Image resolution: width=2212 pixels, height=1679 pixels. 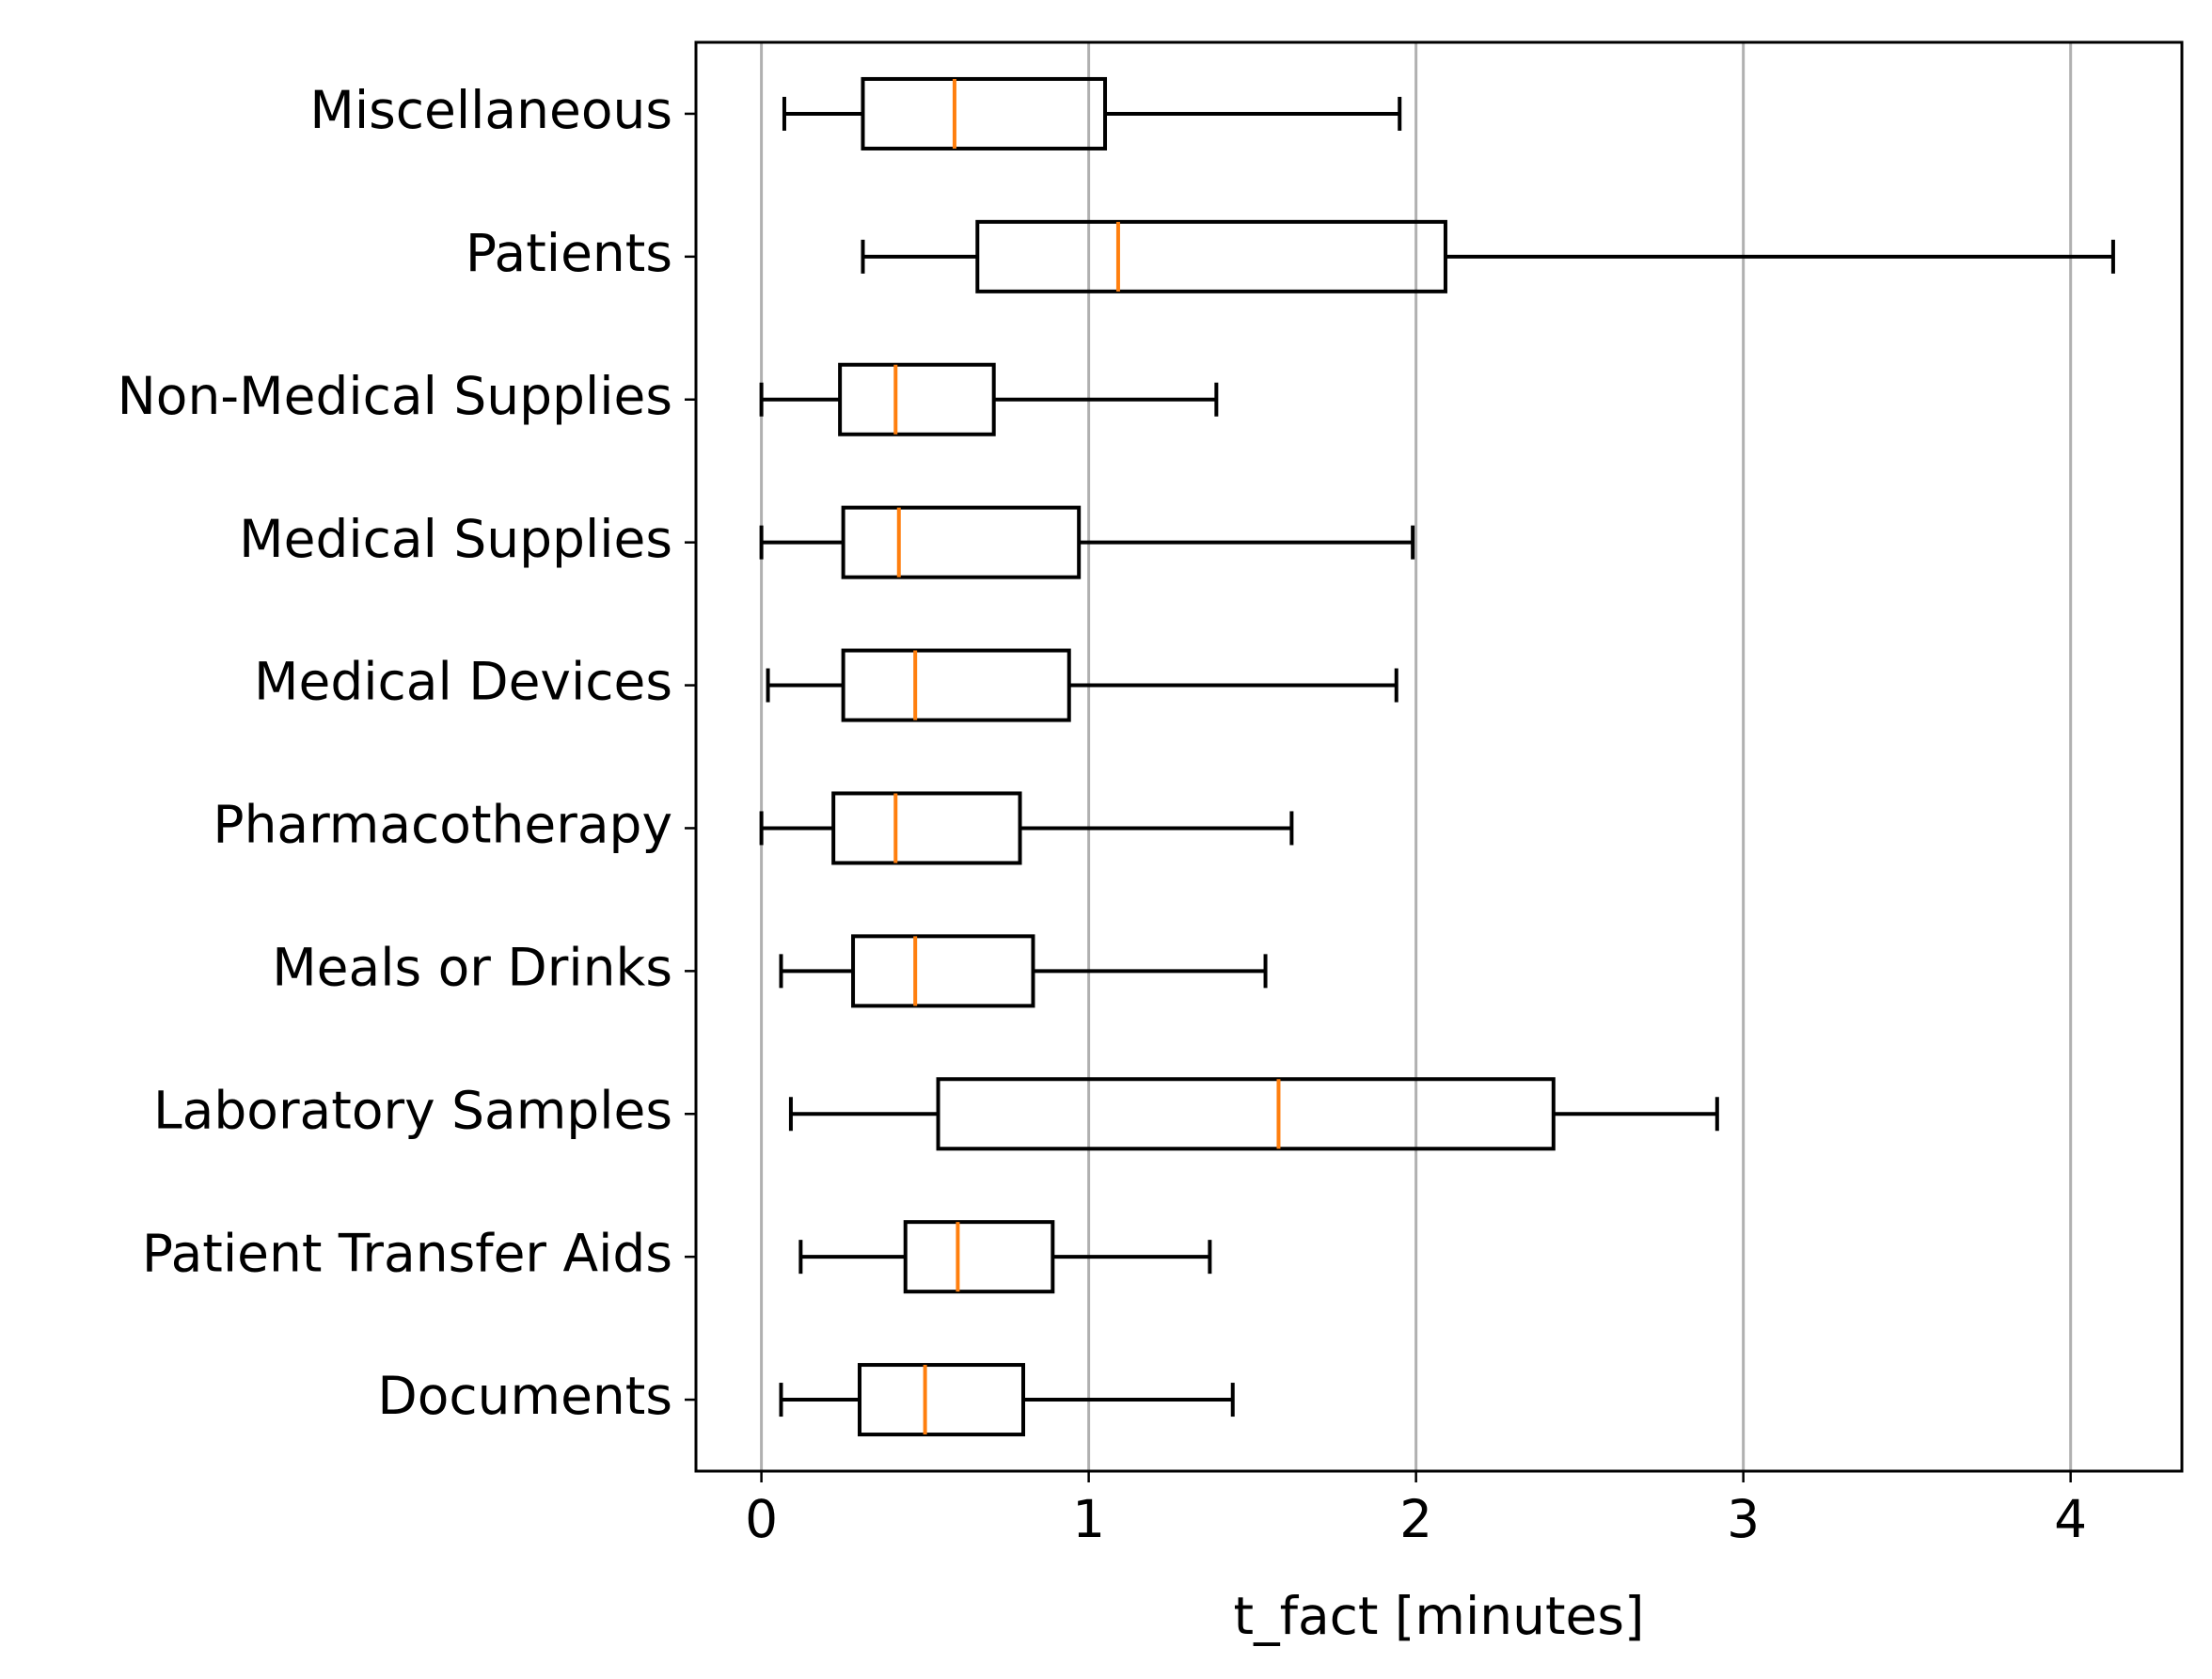 I want to click on y-tick-label: Miscellaneous, so click(x=490, y=110).